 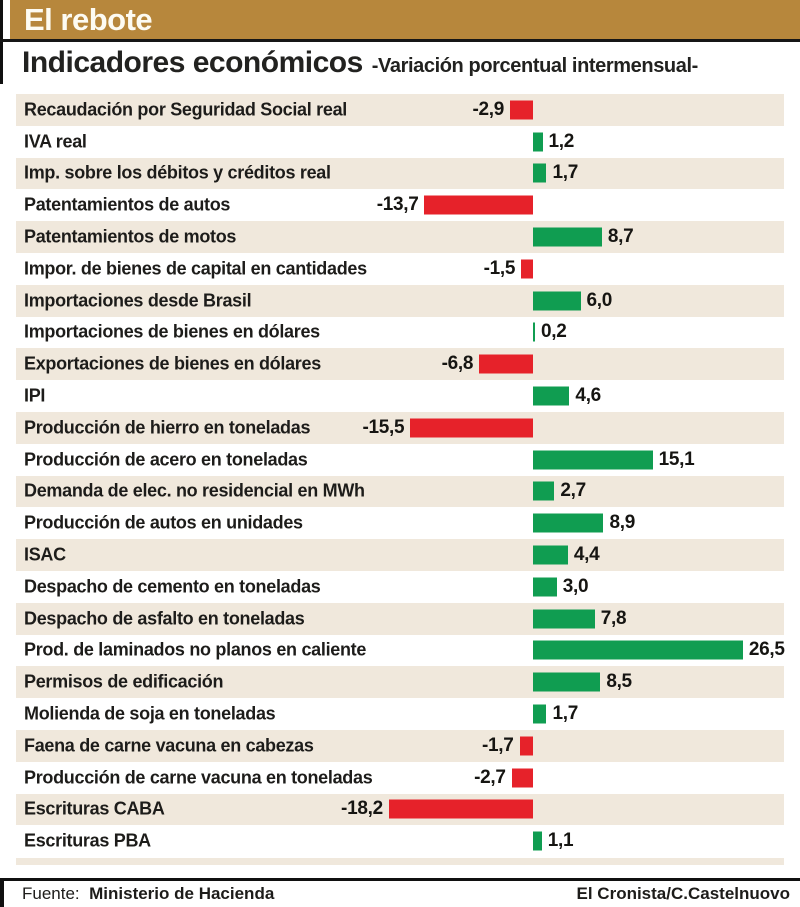 I want to click on row-label: Patentamientos de motos, so click(x=130, y=236).